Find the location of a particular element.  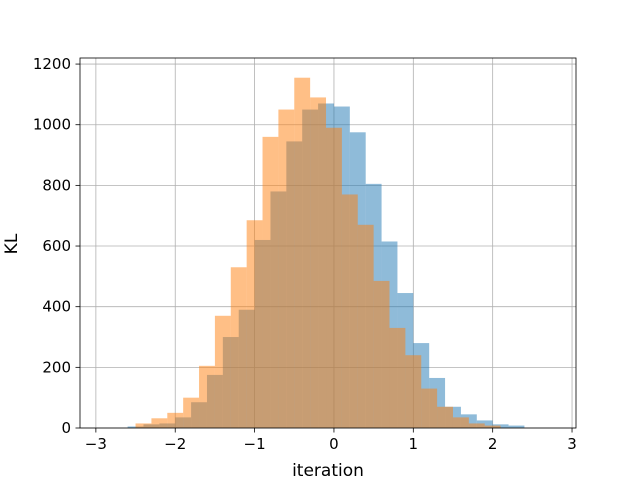

y-tick-label: 800 is located at coordinates (56, 185).